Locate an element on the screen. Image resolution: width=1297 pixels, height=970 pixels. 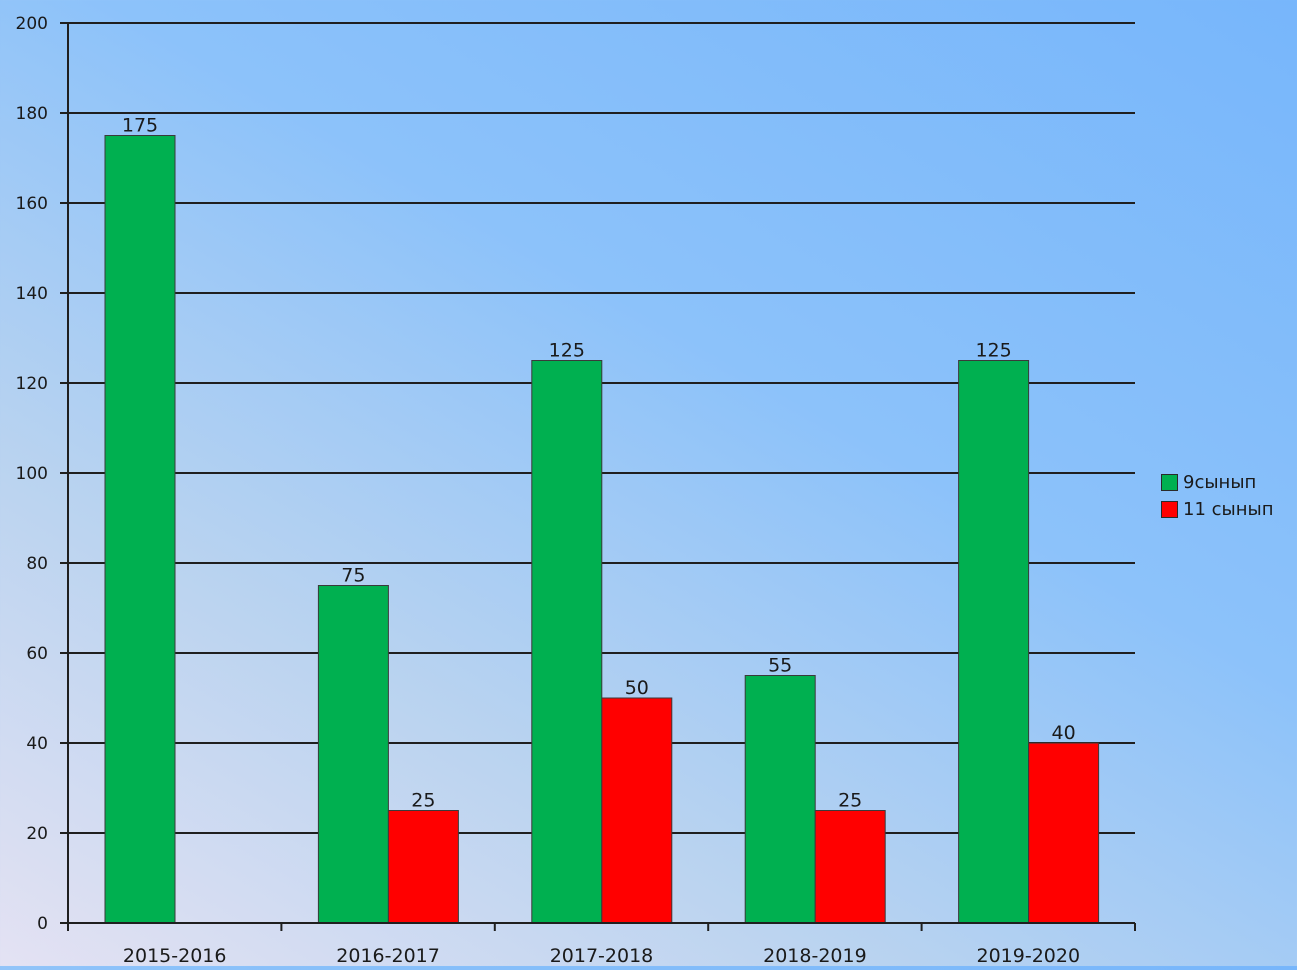
y-tick-label: 160 is located at coordinates (32, 204).